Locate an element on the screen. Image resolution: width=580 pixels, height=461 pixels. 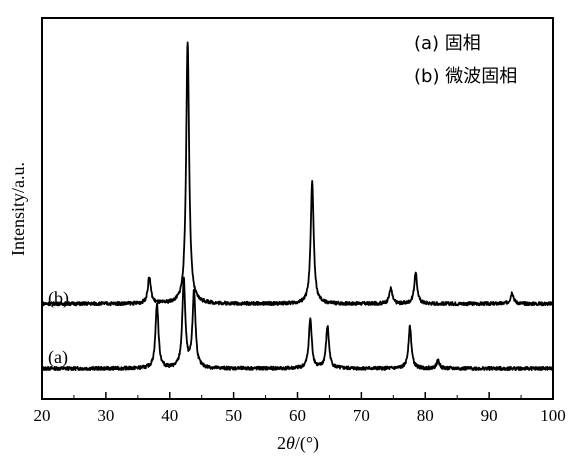
x-axis-title: 2θ/(°) is located at coordinates (298, 443).